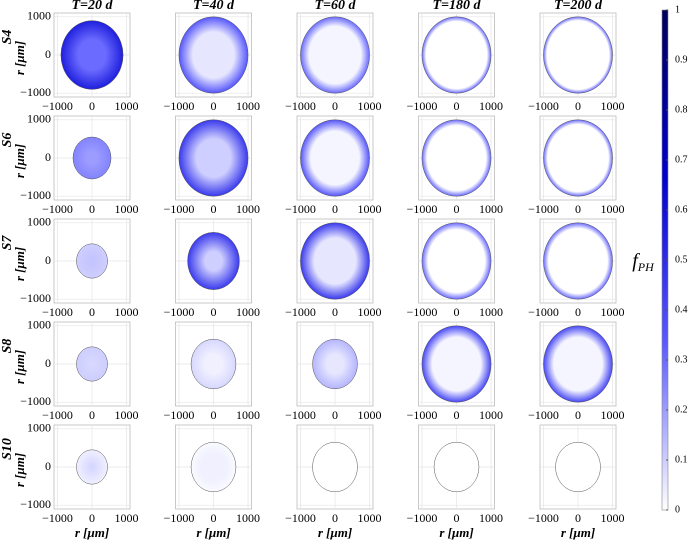  Describe the element at coordinates (7, 449) in the screenshot. I see `row-label: S10` at that location.